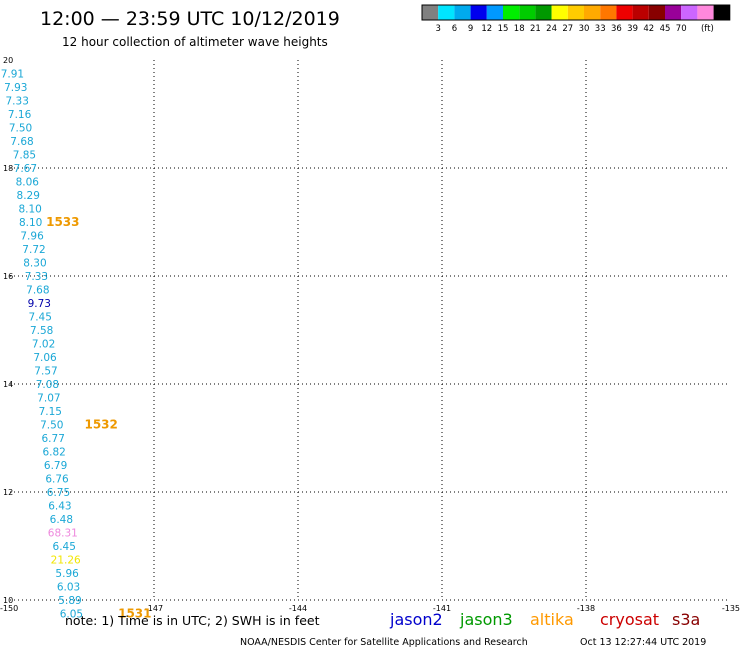 The image size is (740, 650). Describe the element at coordinates (32, 237) in the screenshot. I see `wave-height-point: 7.96` at that location.